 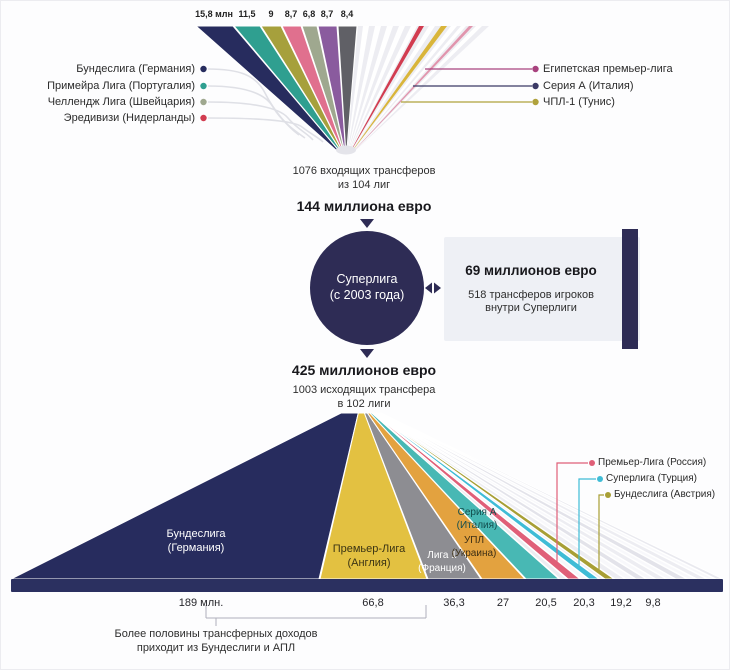 I want to click on segment-label-line: Лига 1, so click(x=442, y=555).